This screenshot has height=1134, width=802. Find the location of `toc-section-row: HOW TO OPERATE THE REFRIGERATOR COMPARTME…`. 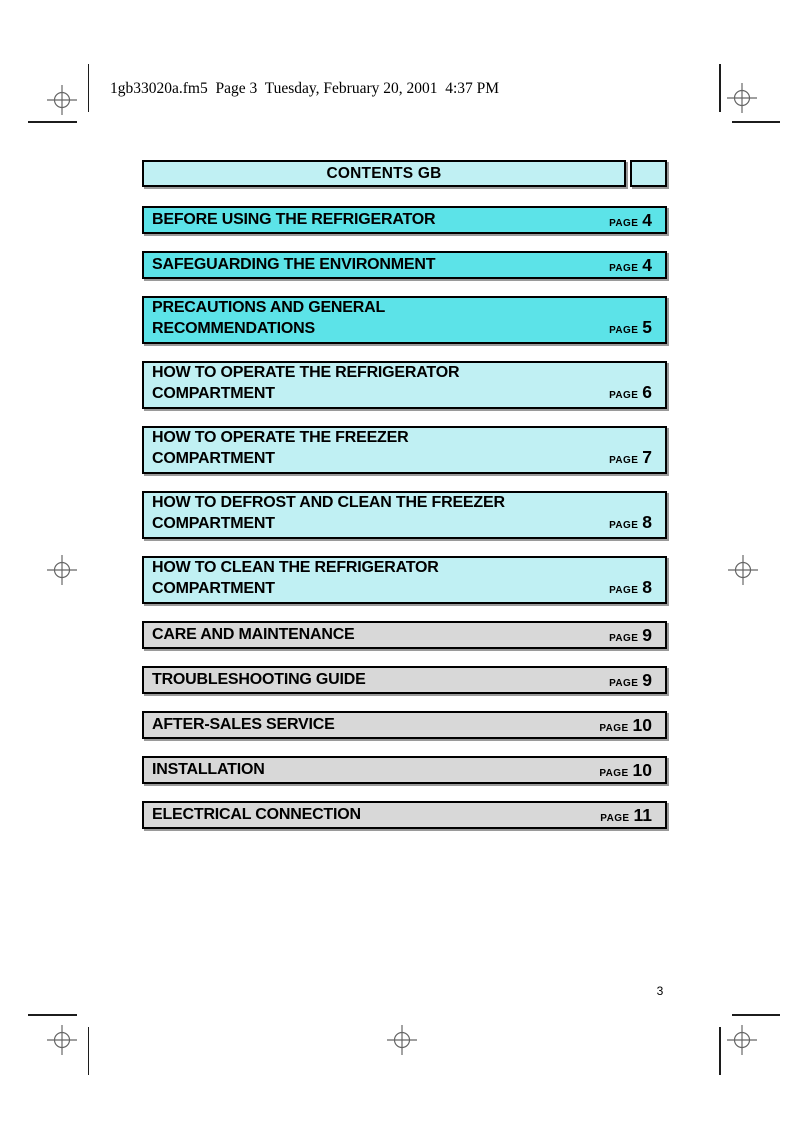

toc-section-row: HOW TO OPERATE THE REFRIGERATOR COMPARTME… is located at coordinates (404, 385).